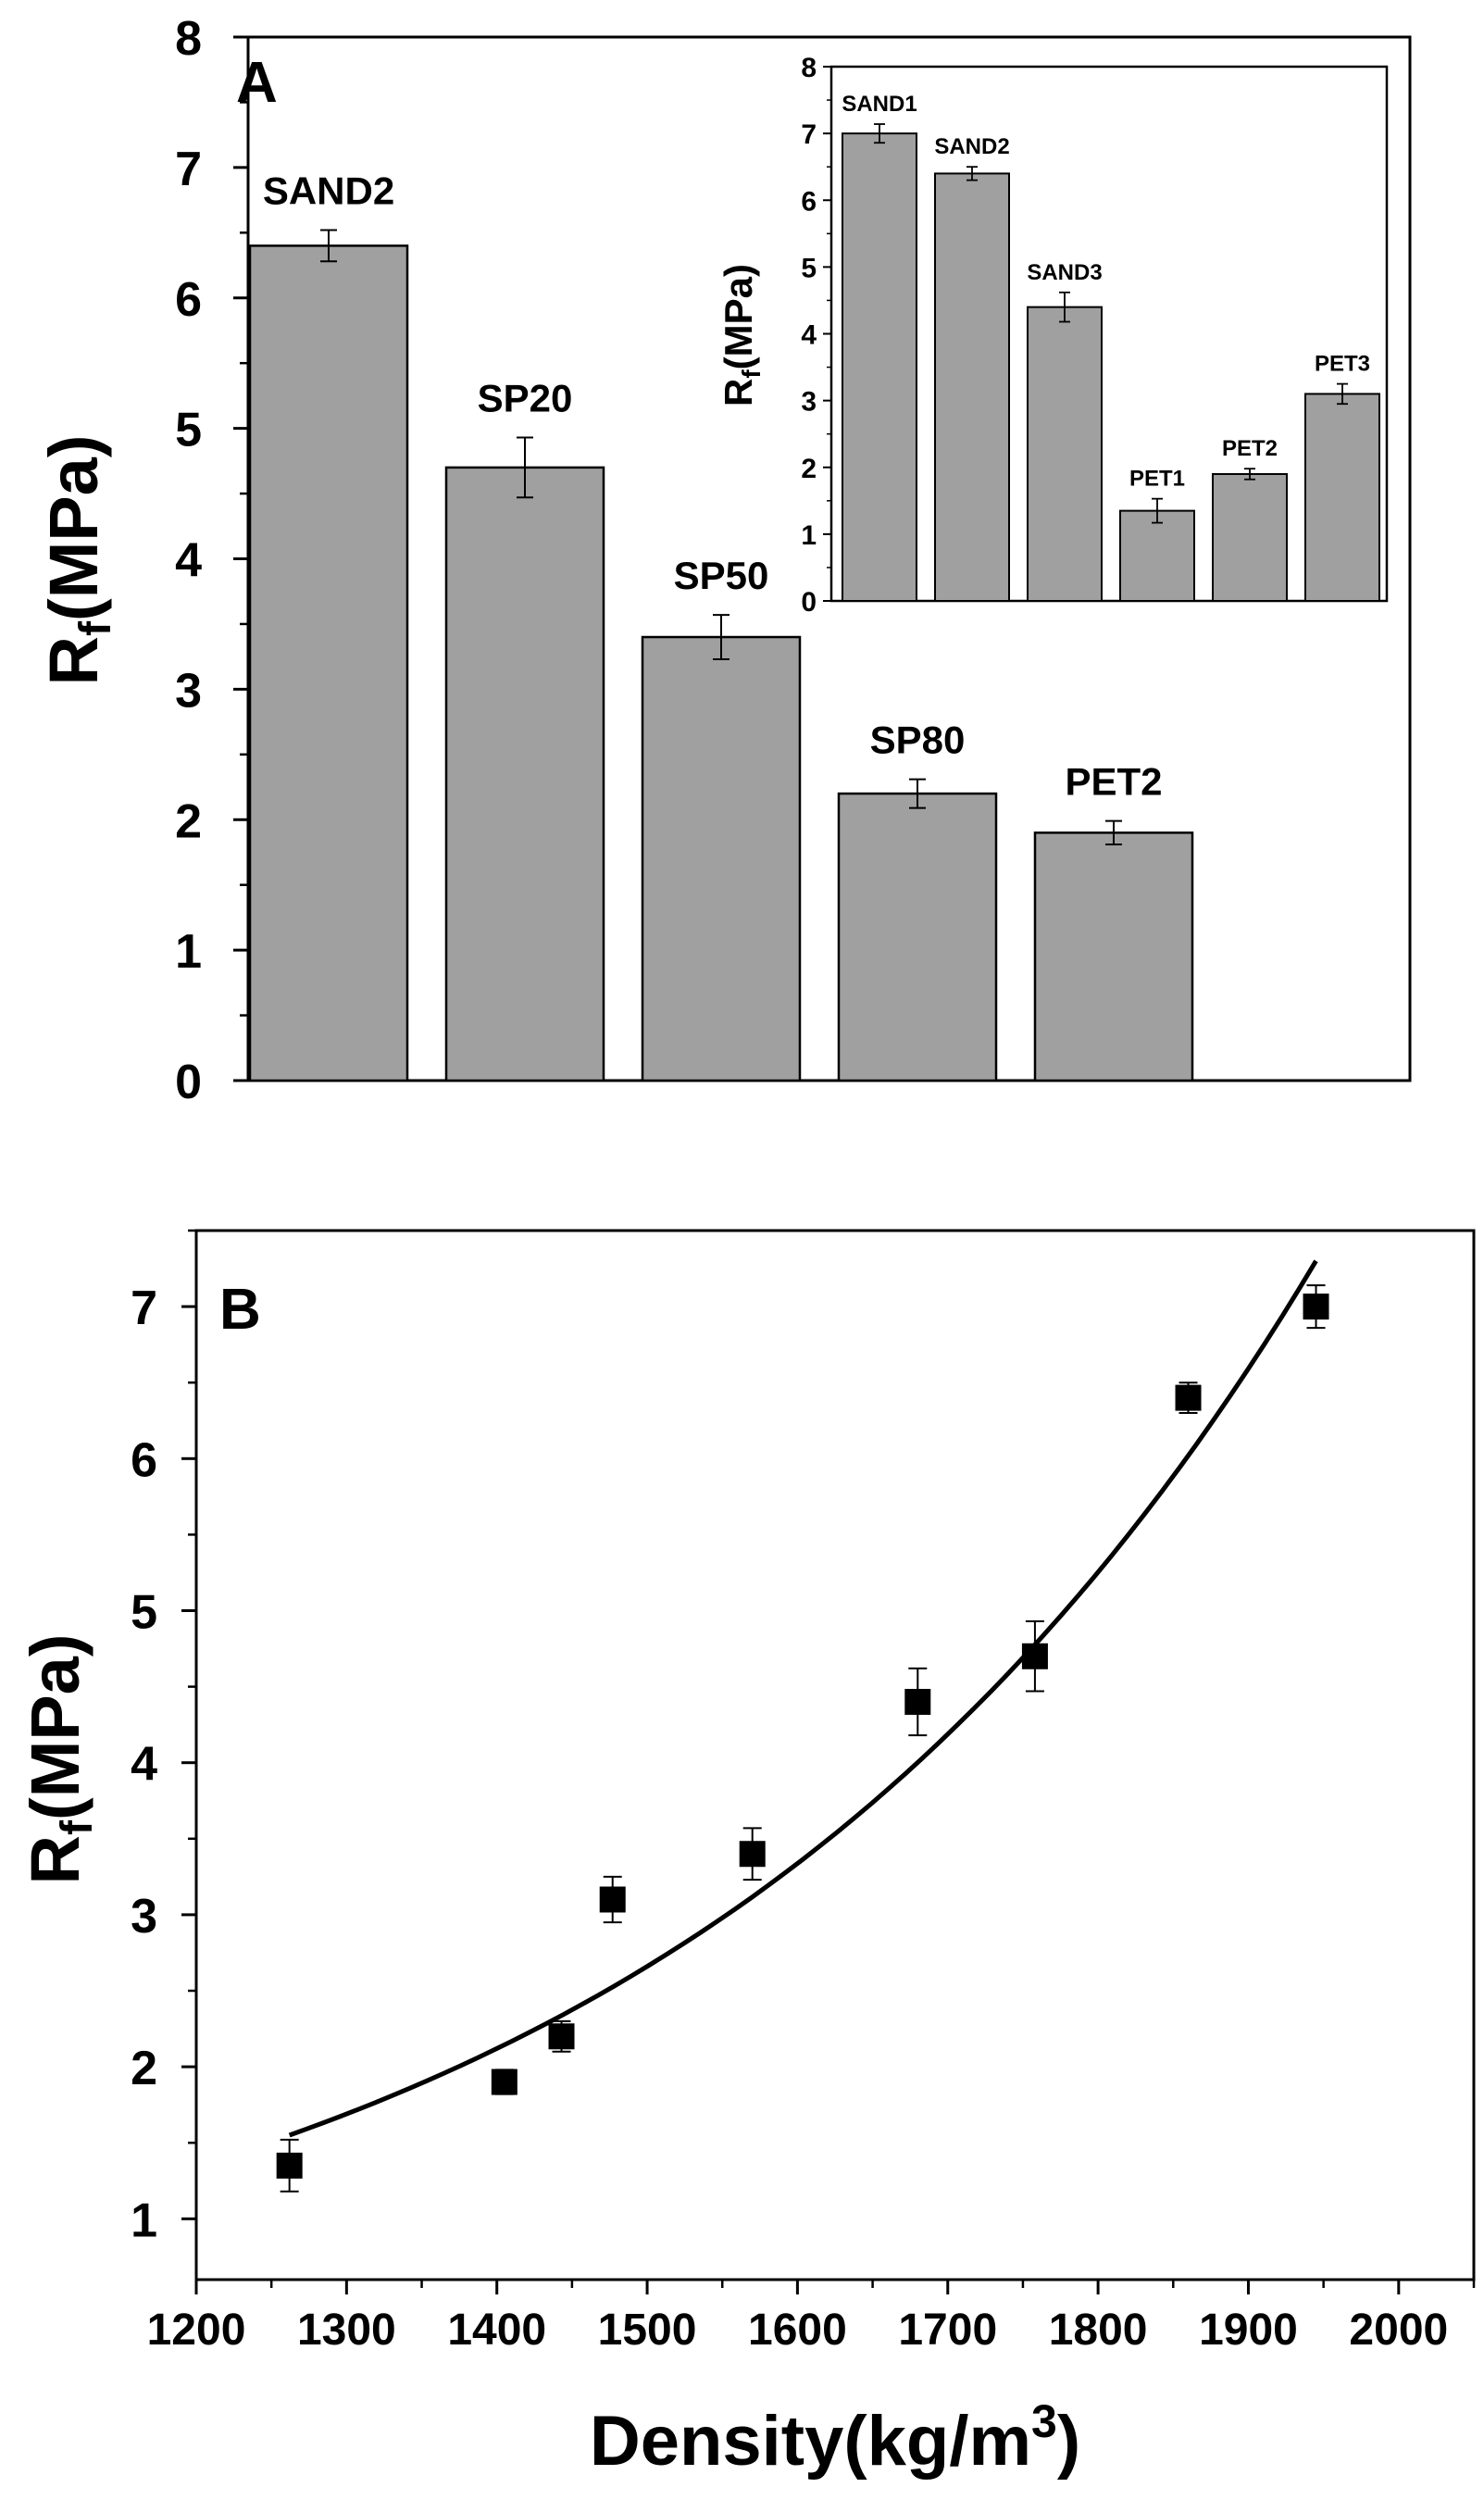 The image size is (1484, 2500). What do you see at coordinates (798, 2330) in the screenshot?
I see `panel-b-x-tick-label: 1600` at bounding box center [798, 2330].